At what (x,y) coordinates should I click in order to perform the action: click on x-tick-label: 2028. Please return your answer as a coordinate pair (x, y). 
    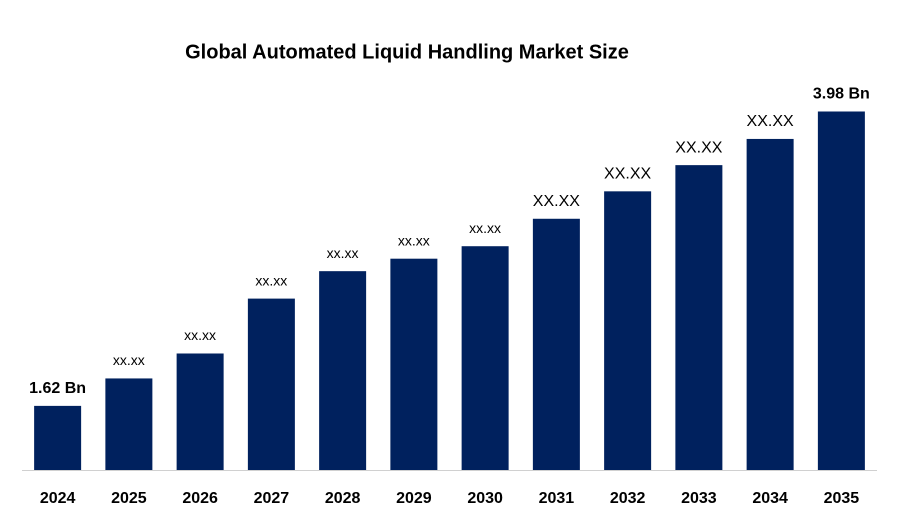
    Looking at the image, I should click on (343, 498).